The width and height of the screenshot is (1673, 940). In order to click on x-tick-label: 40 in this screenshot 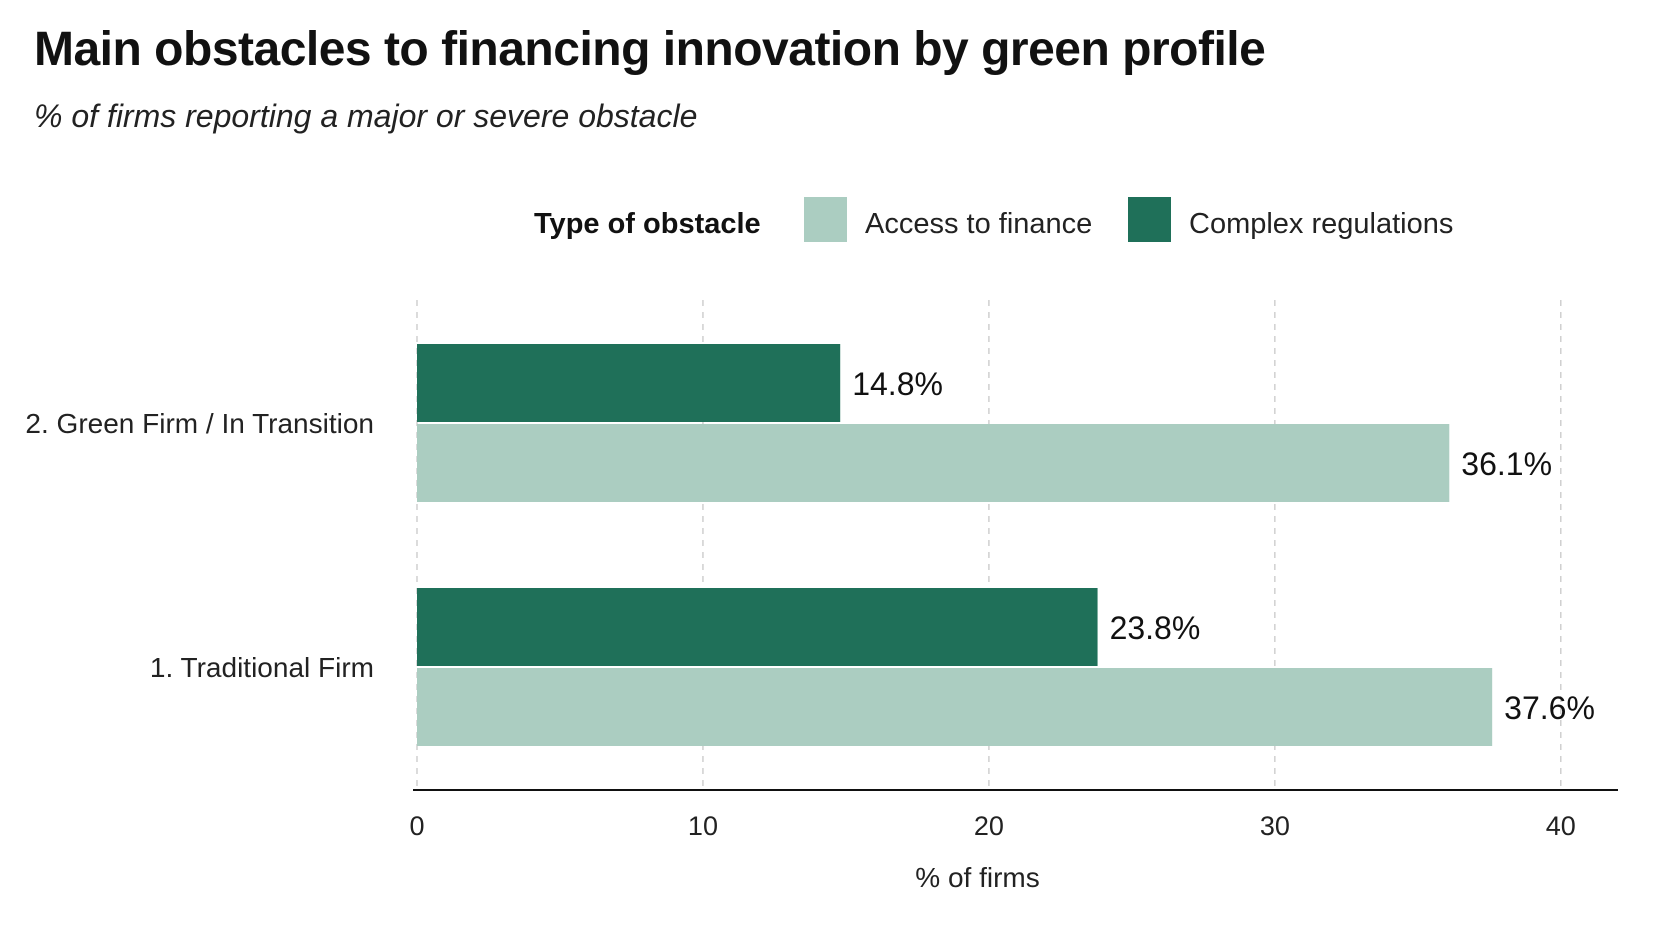, I will do `click(1561, 826)`.